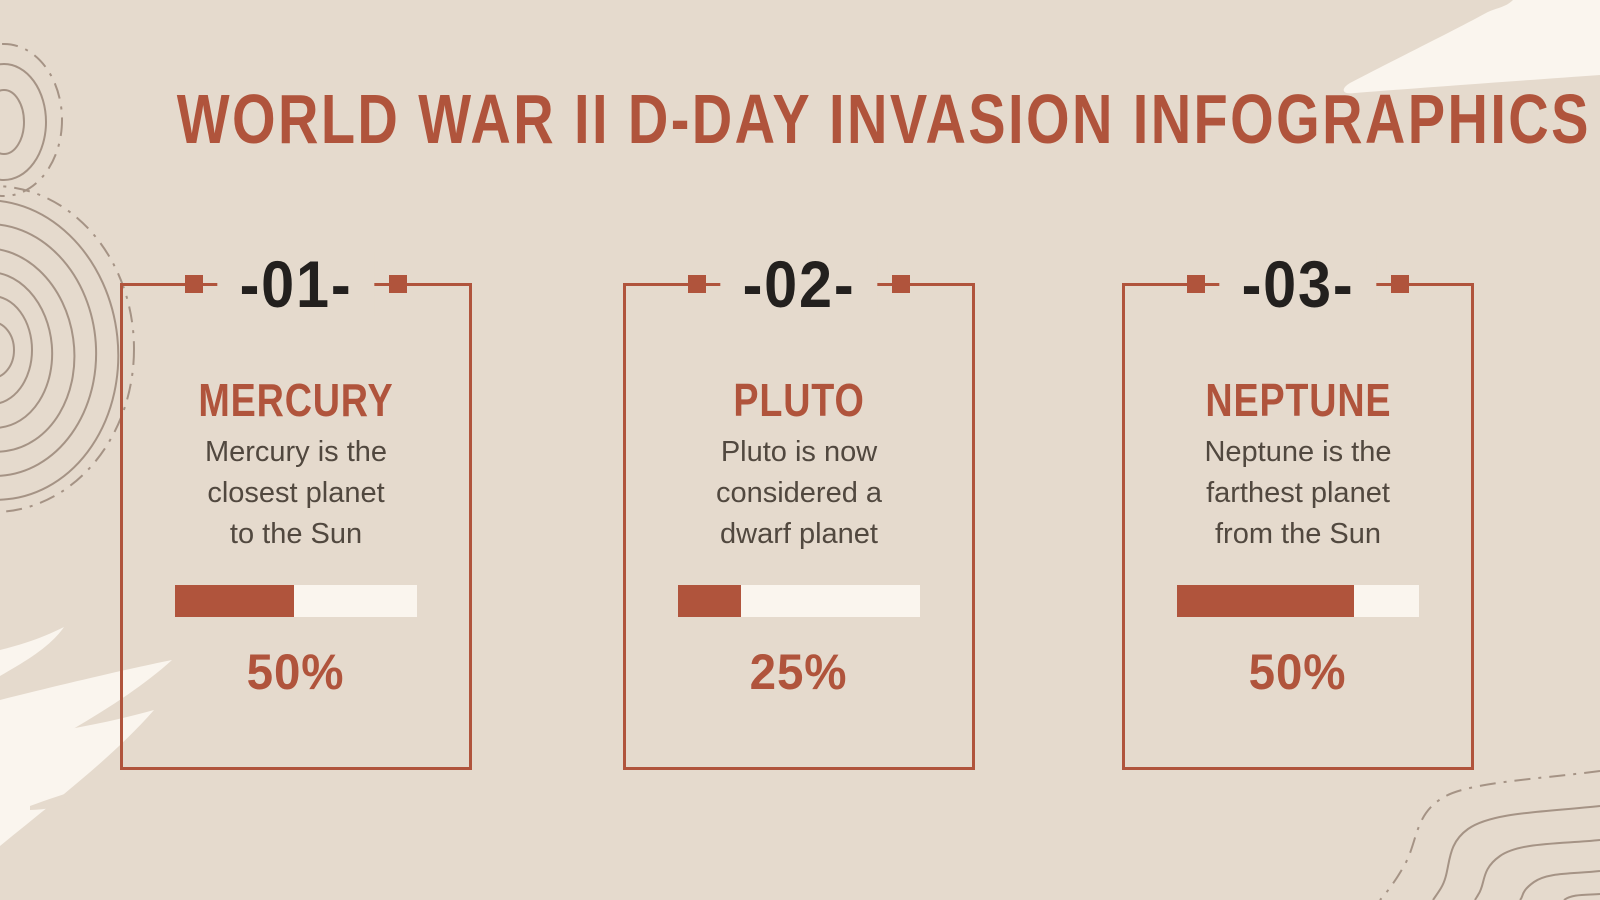 This screenshot has width=1600, height=900. I want to click on description-line: from the Sun, so click(1298, 534).